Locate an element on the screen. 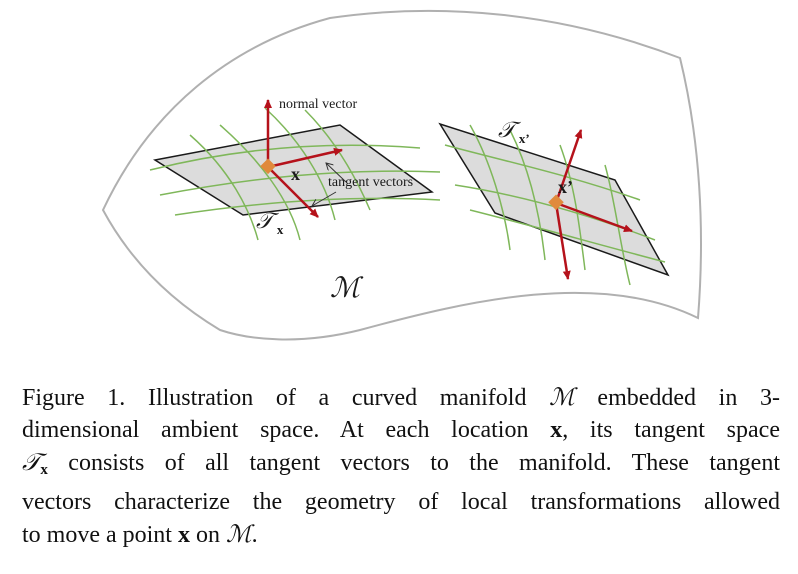 This screenshot has height=574, width=798. vectors-right is located at coordinates (590, 204).